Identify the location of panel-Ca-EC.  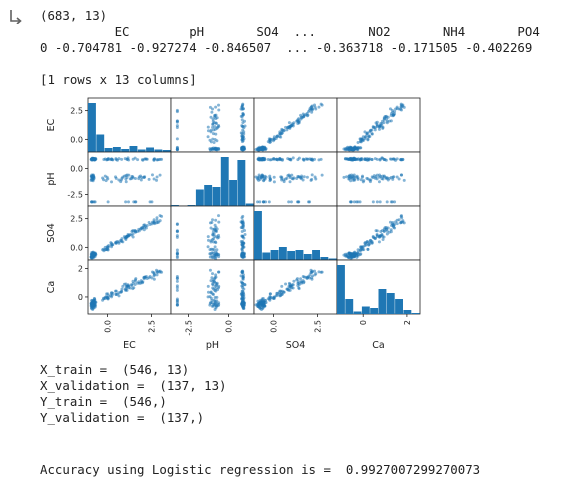
(126, 289).